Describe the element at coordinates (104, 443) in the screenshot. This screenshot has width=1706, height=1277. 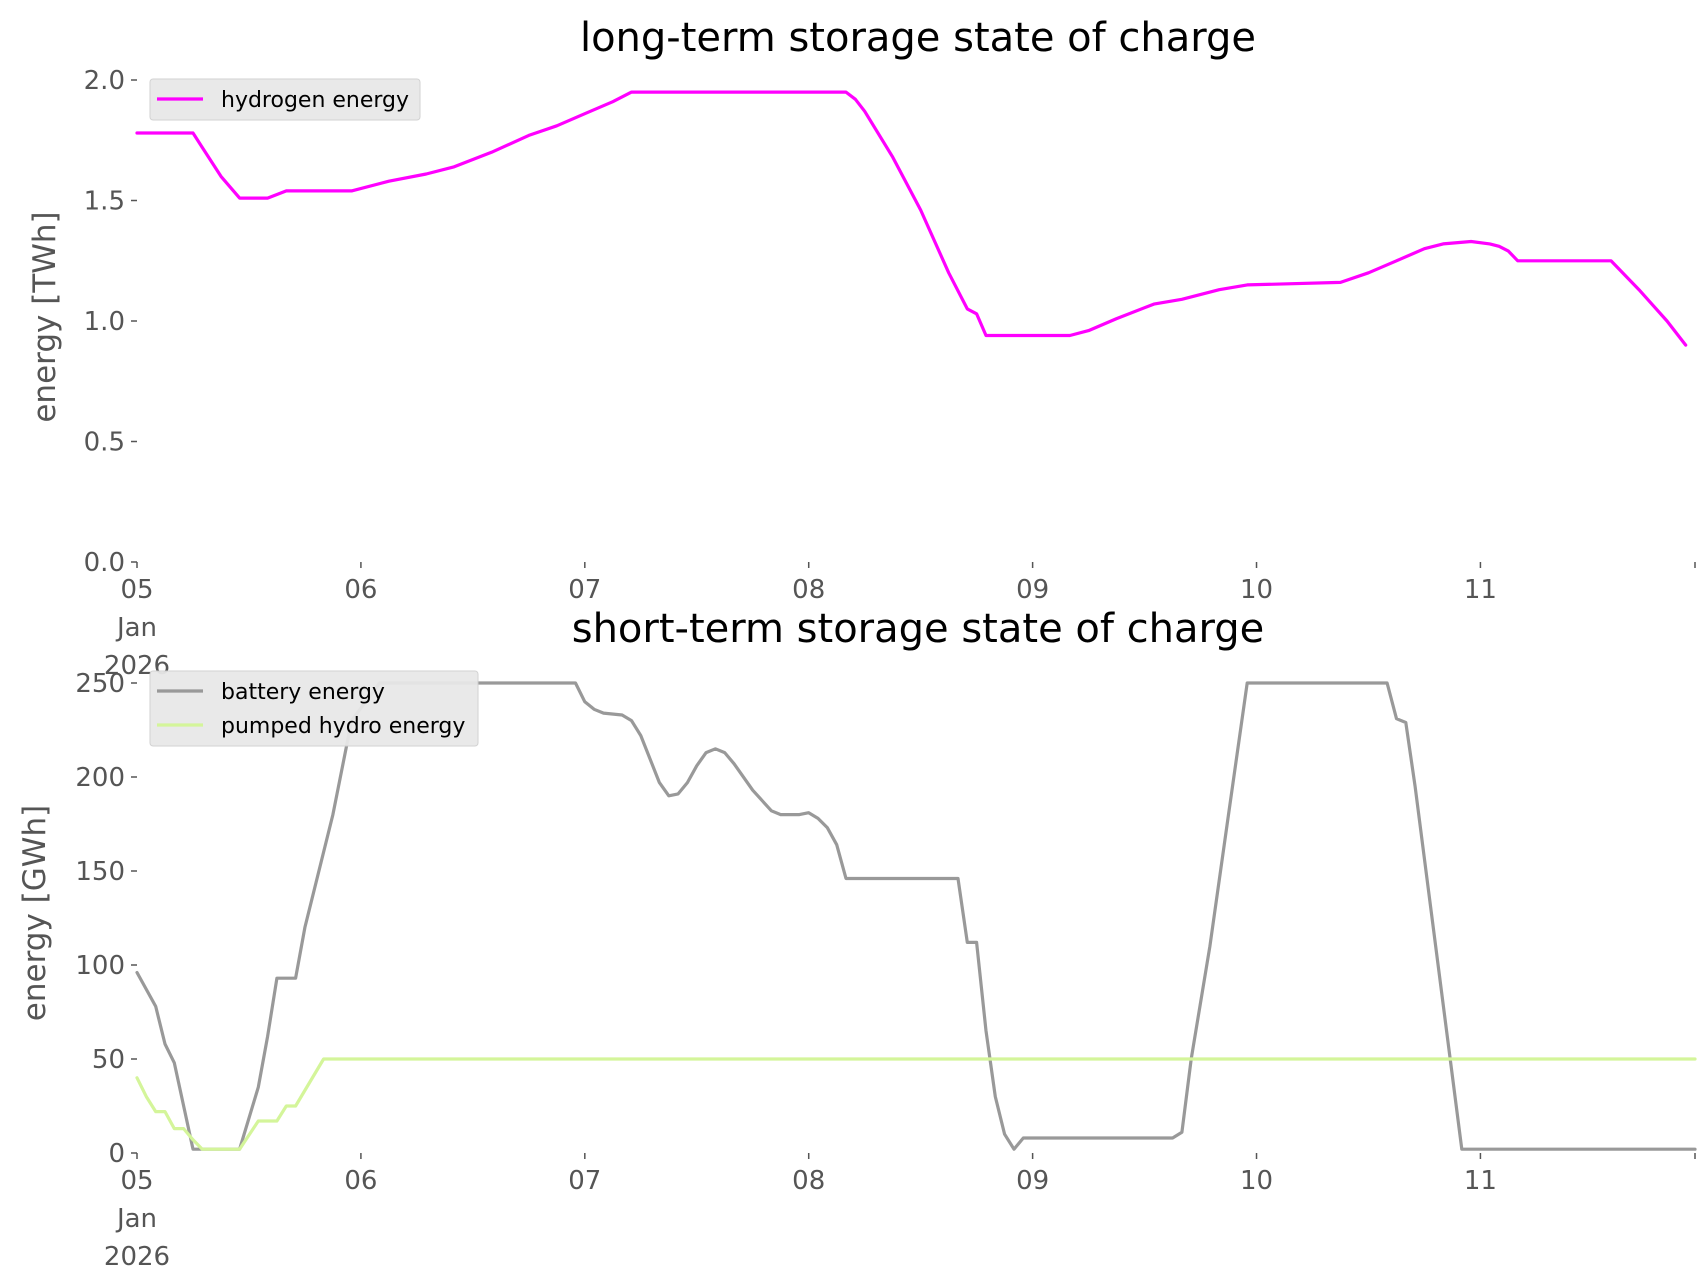
I see `y-tick-label: 0.5` at that location.